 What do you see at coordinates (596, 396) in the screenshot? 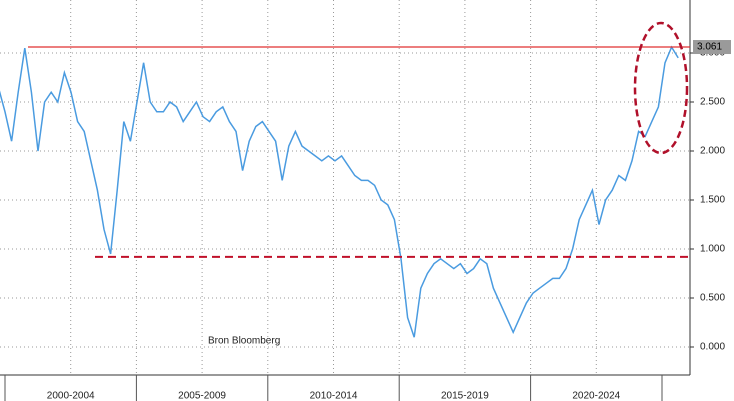
I see `x-tick-label: 2020-2024` at bounding box center [596, 396].